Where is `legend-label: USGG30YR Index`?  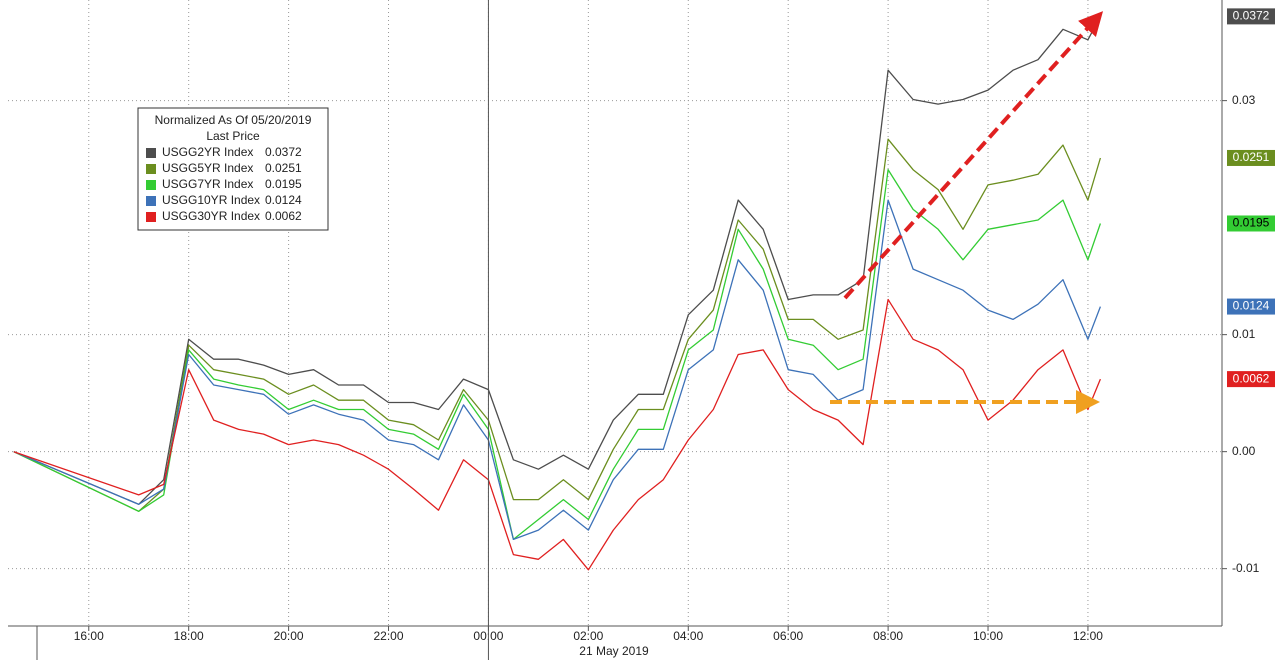 legend-label: USGG30YR Index is located at coordinates (211, 216).